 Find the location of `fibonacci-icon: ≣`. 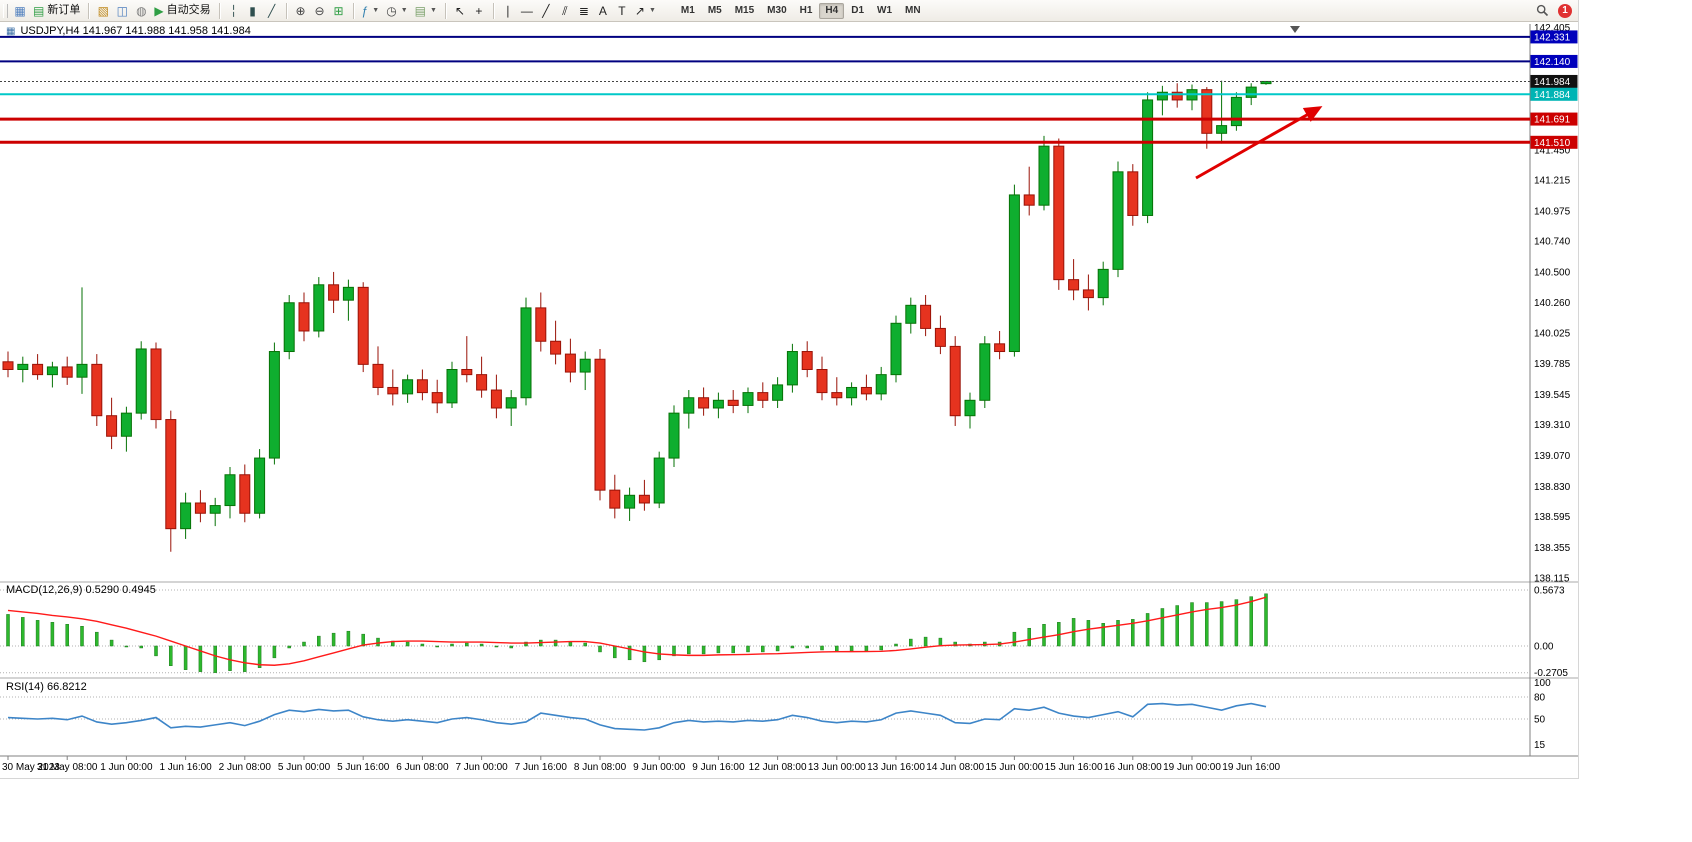

fibonacci-icon: ≣ is located at coordinates (584, 11).